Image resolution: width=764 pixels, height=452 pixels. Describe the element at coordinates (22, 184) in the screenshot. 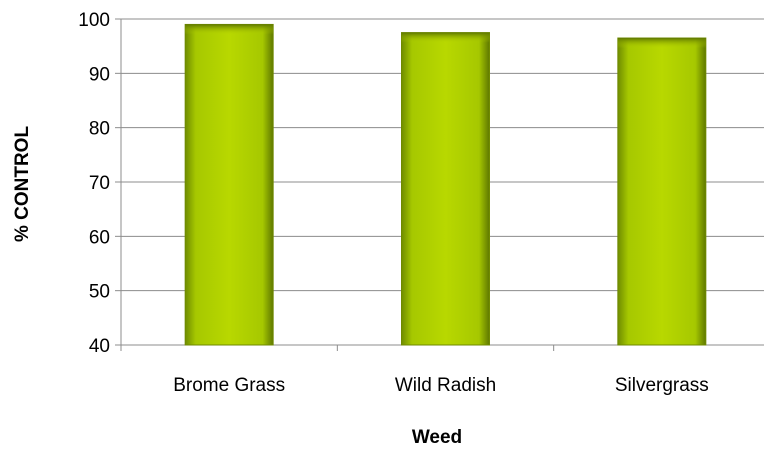

I see `y-axis-title: % CONTROL` at that location.